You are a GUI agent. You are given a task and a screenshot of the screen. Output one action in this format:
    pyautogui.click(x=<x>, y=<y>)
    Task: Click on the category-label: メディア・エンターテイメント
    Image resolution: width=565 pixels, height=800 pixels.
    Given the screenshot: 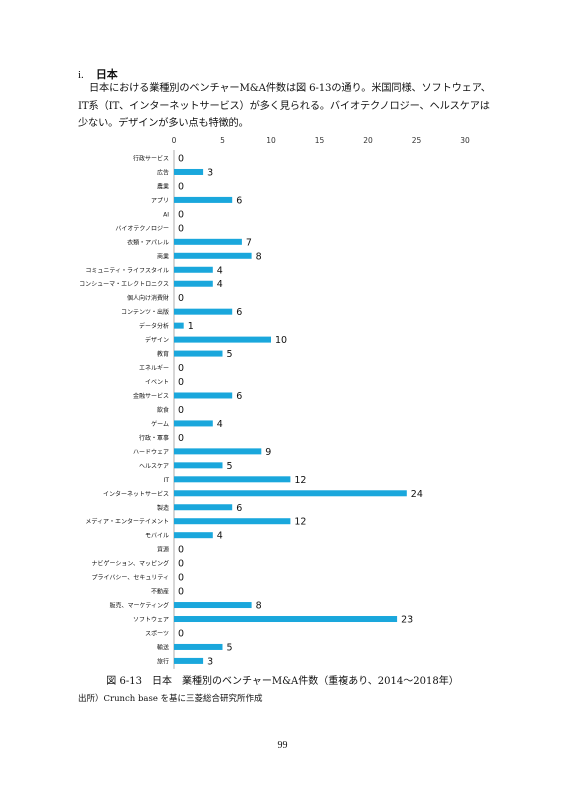 What is the action you would take?
    pyautogui.click(x=127, y=522)
    